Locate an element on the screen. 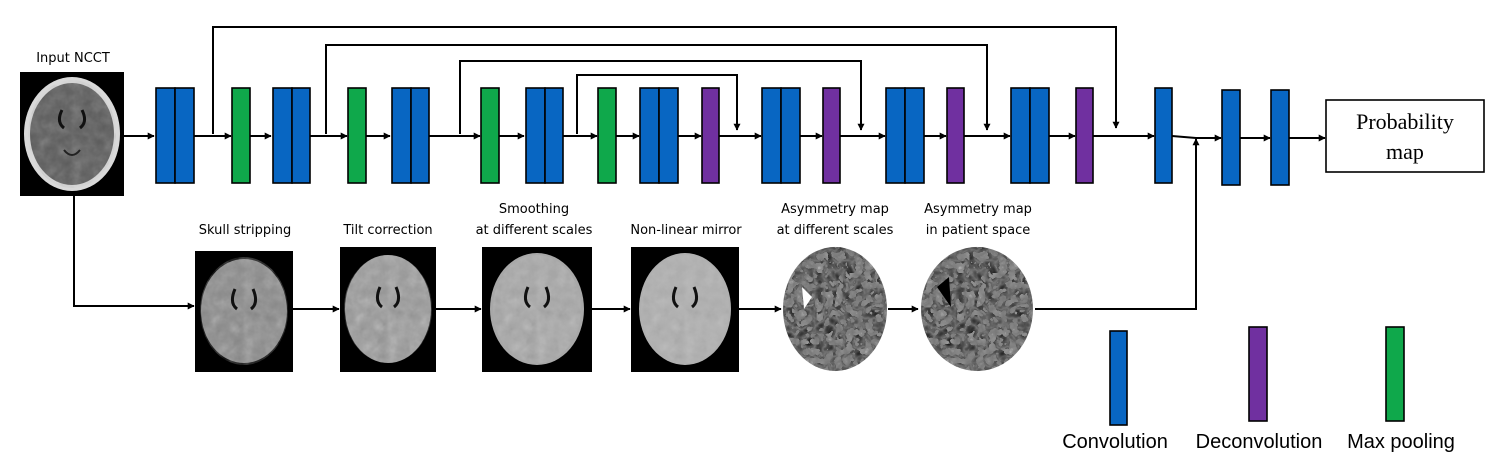 This screenshot has width=1492, height=464. main-arrows is located at coordinates (725, 137).